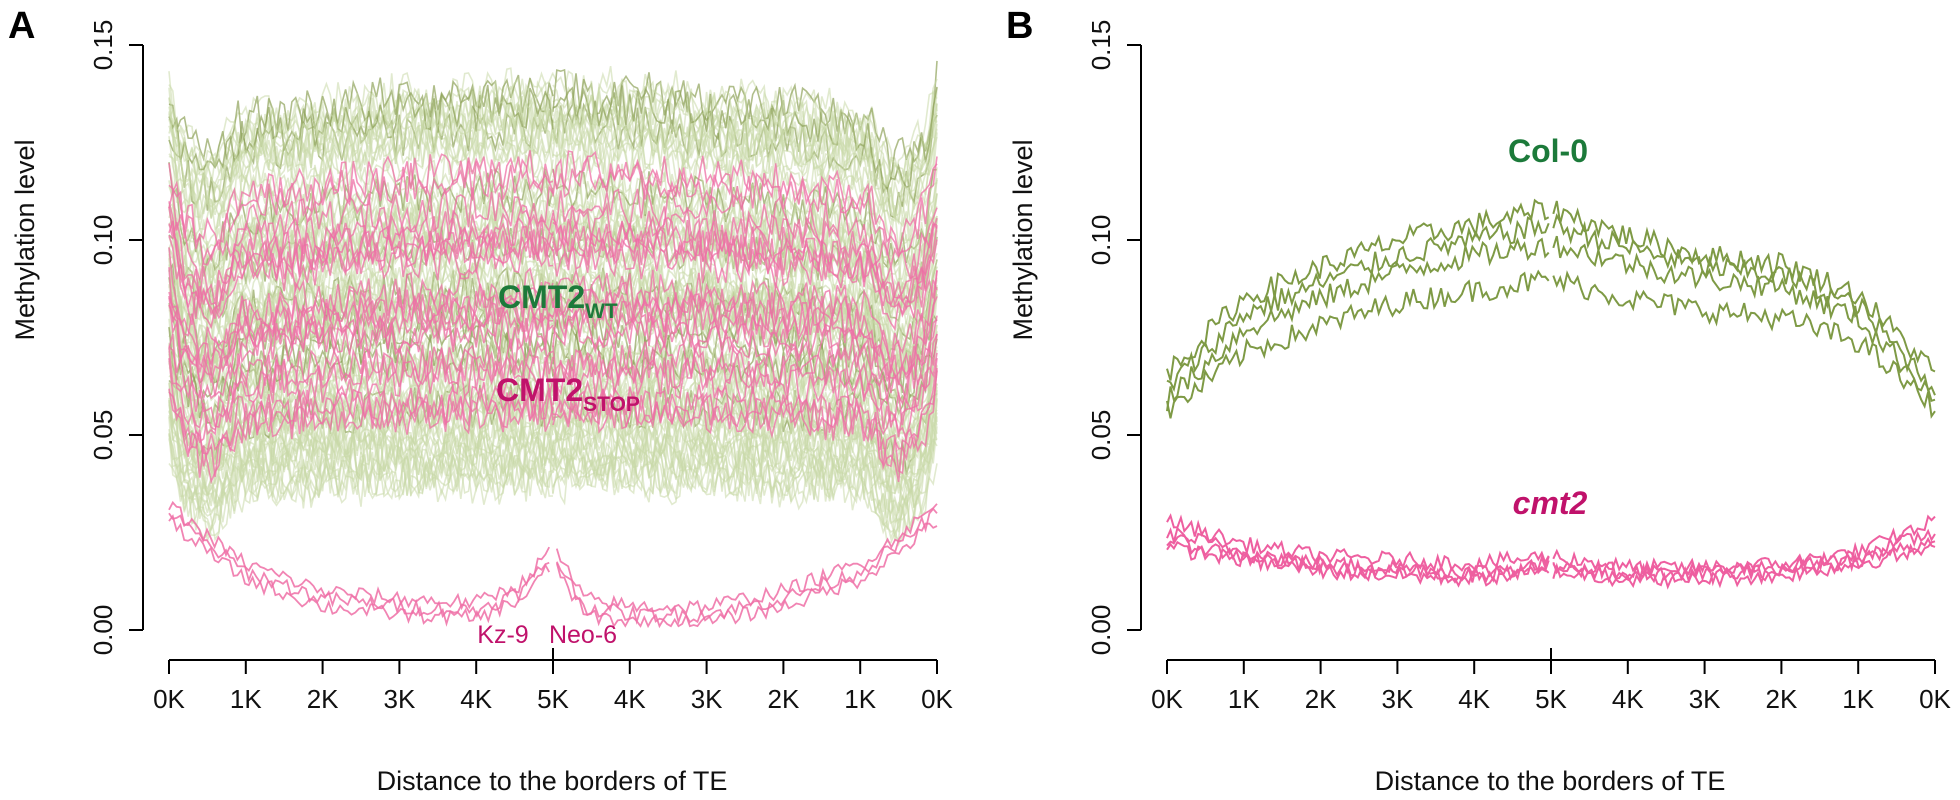 The height and width of the screenshot is (800, 1960). I want to click on panel-a-y-tick-label: 0.10, so click(103, 240).